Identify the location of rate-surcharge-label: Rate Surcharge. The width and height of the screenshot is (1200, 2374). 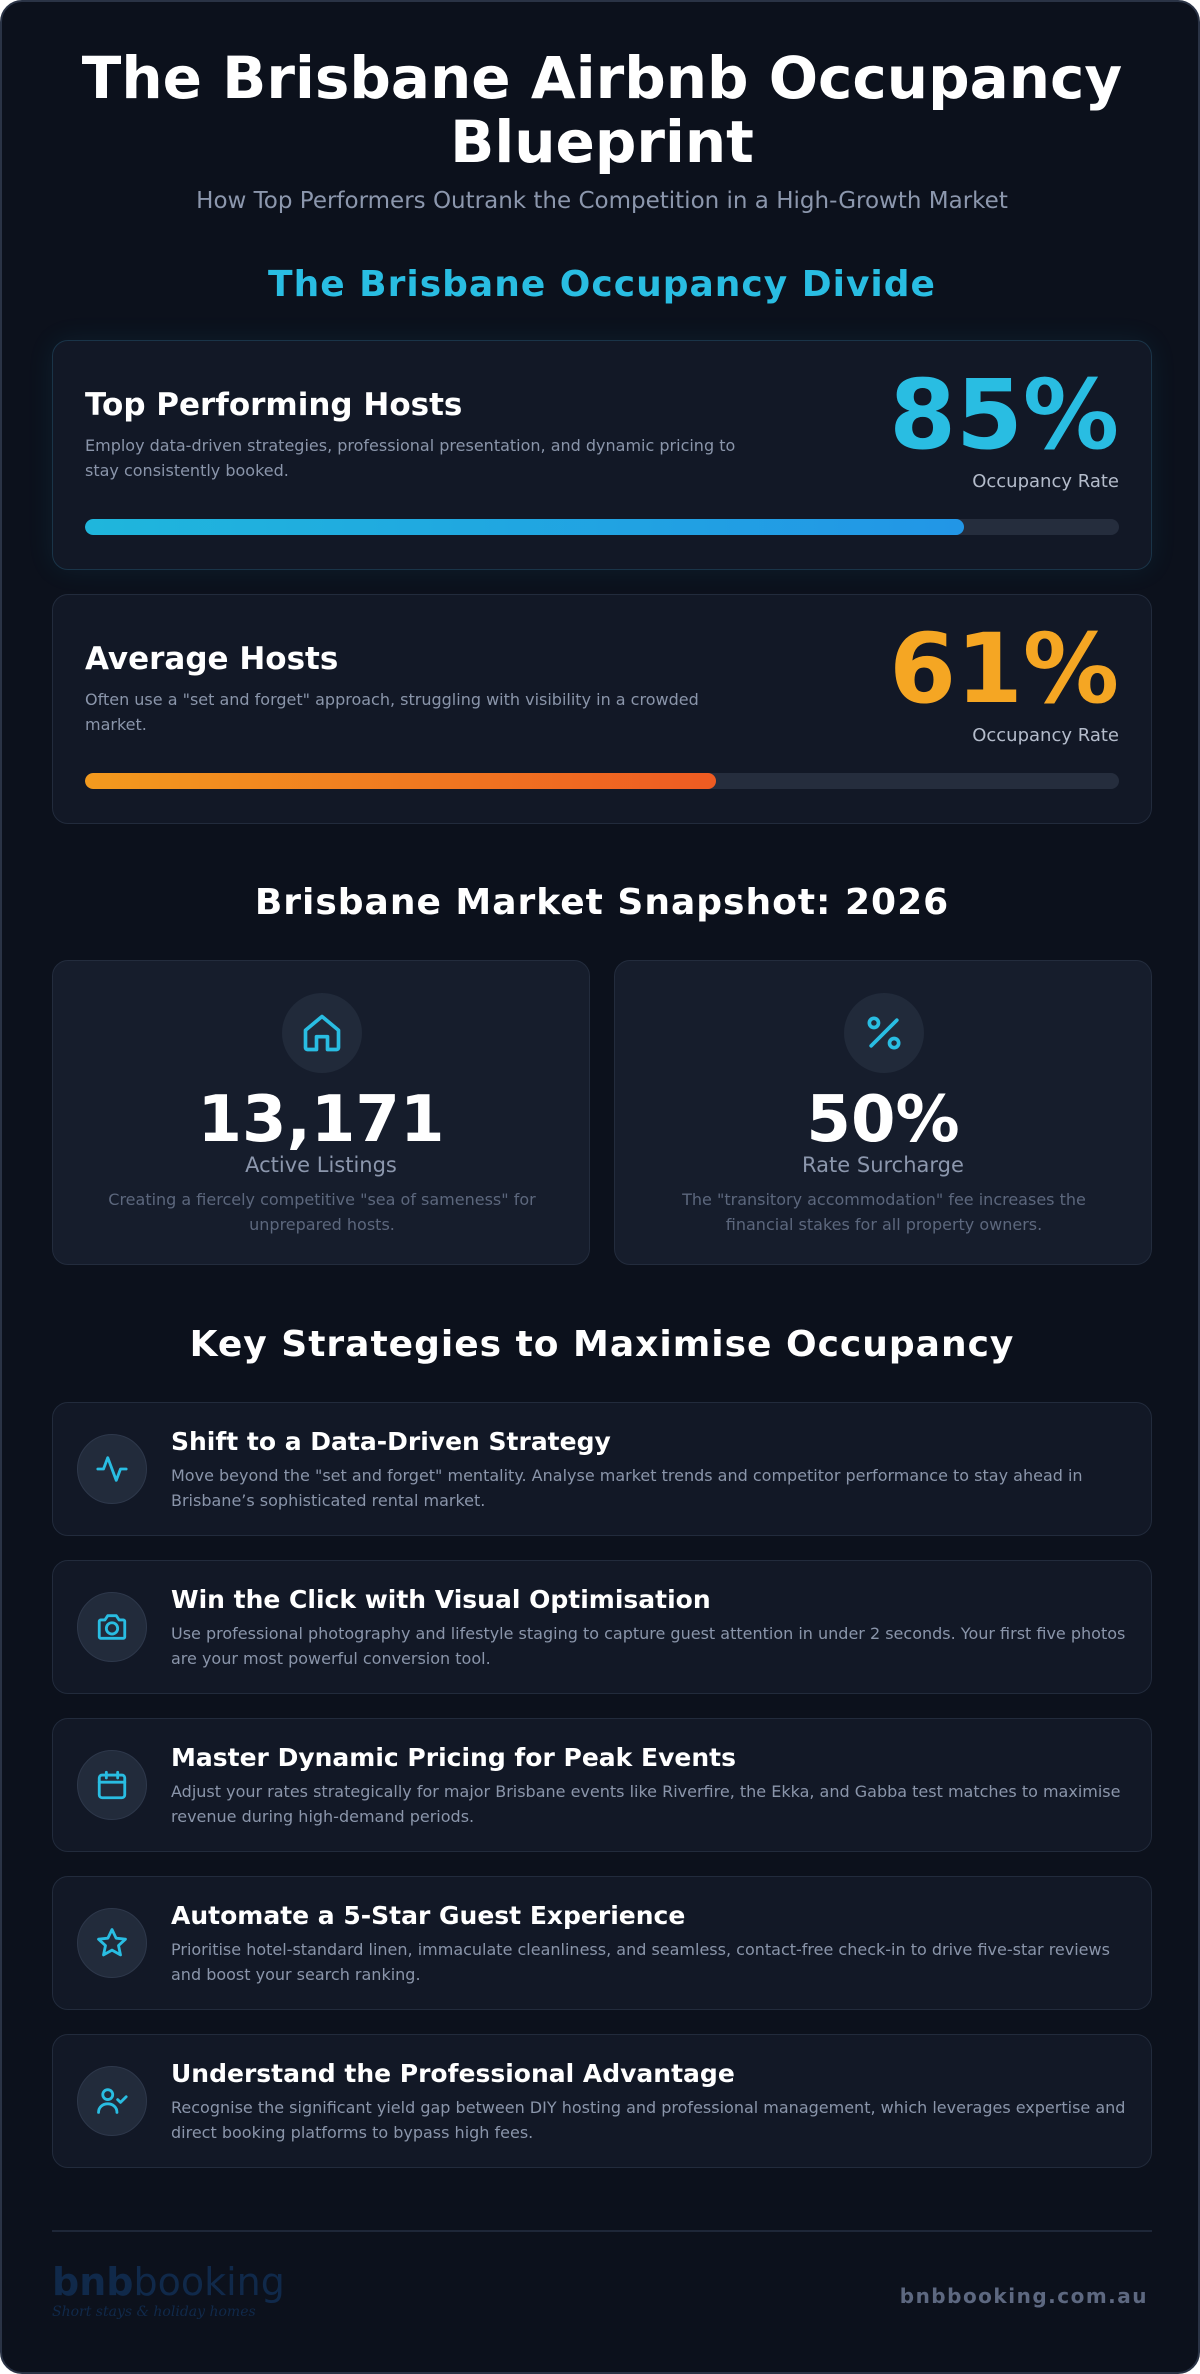
(883, 1165).